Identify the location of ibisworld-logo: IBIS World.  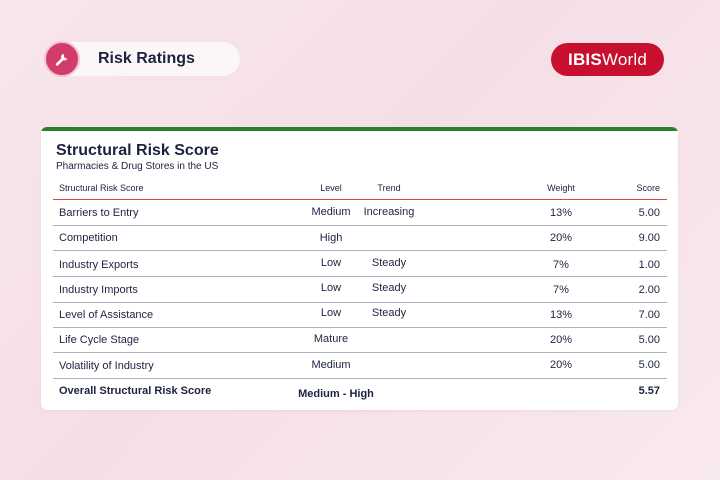
(607, 59).